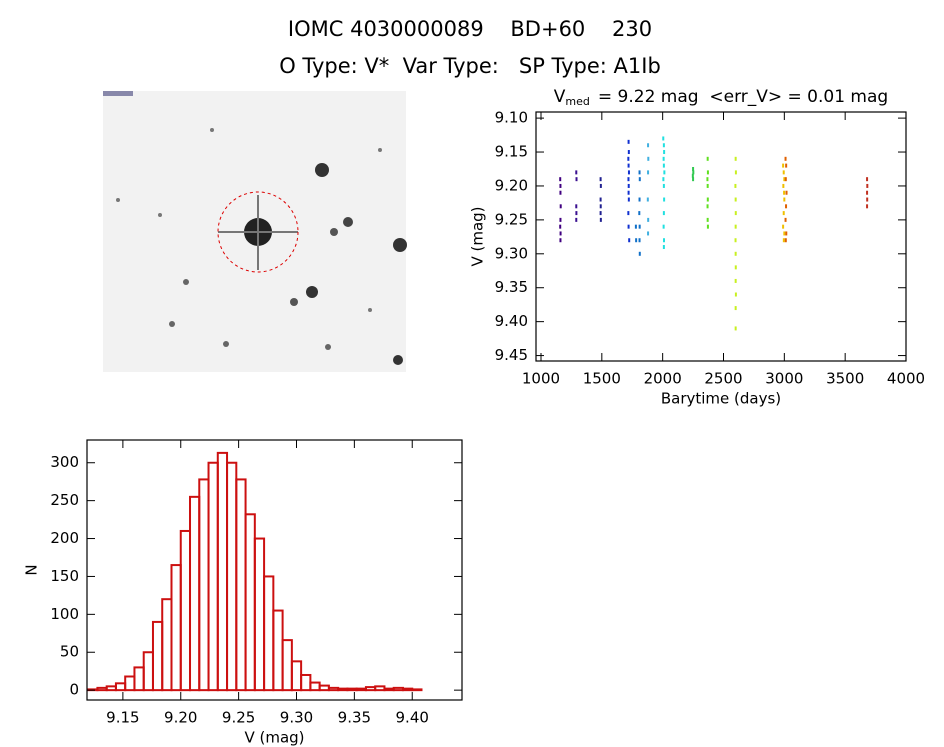 This screenshot has width=944, height=747. What do you see at coordinates (478, 236) in the screenshot?
I see `y-axis-label: V (mag)` at bounding box center [478, 236].